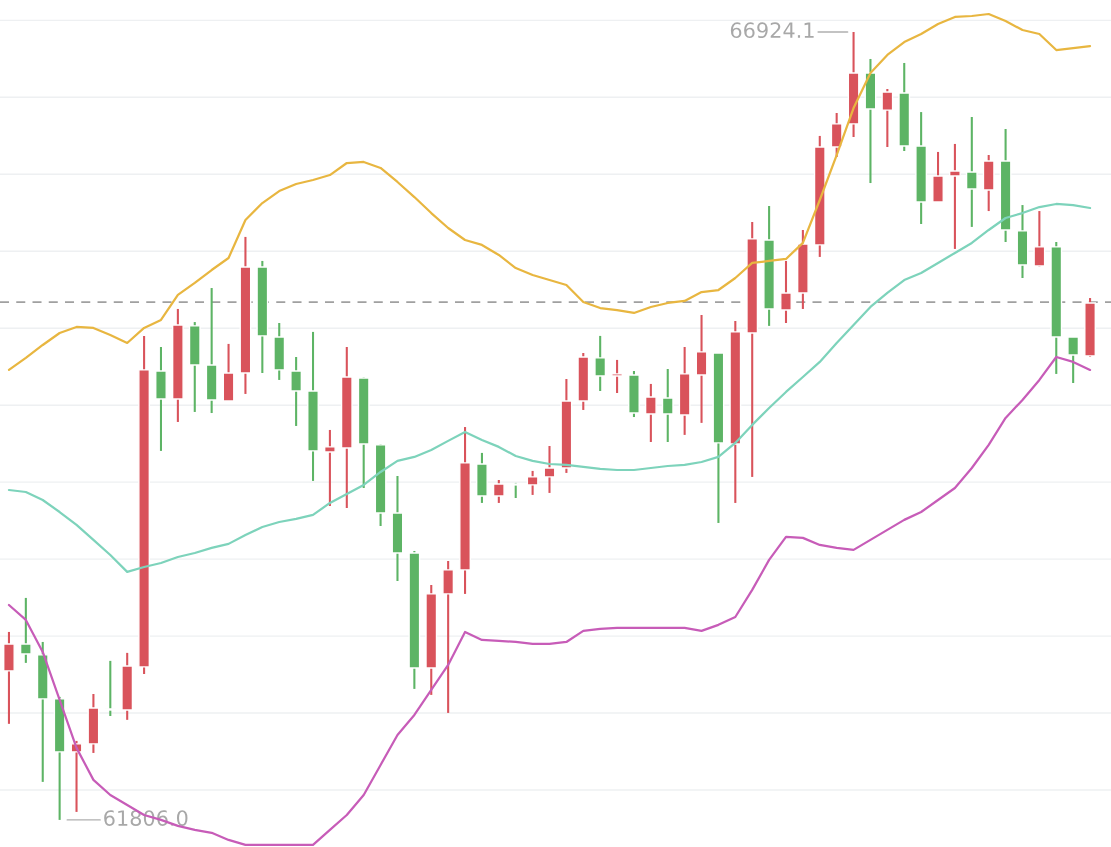 This screenshot has height=847, width=1111. What do you see at coordinates (772, 30) in the screenshot?
I see `annotation: 66924.1` at bounding box center [772, 30].